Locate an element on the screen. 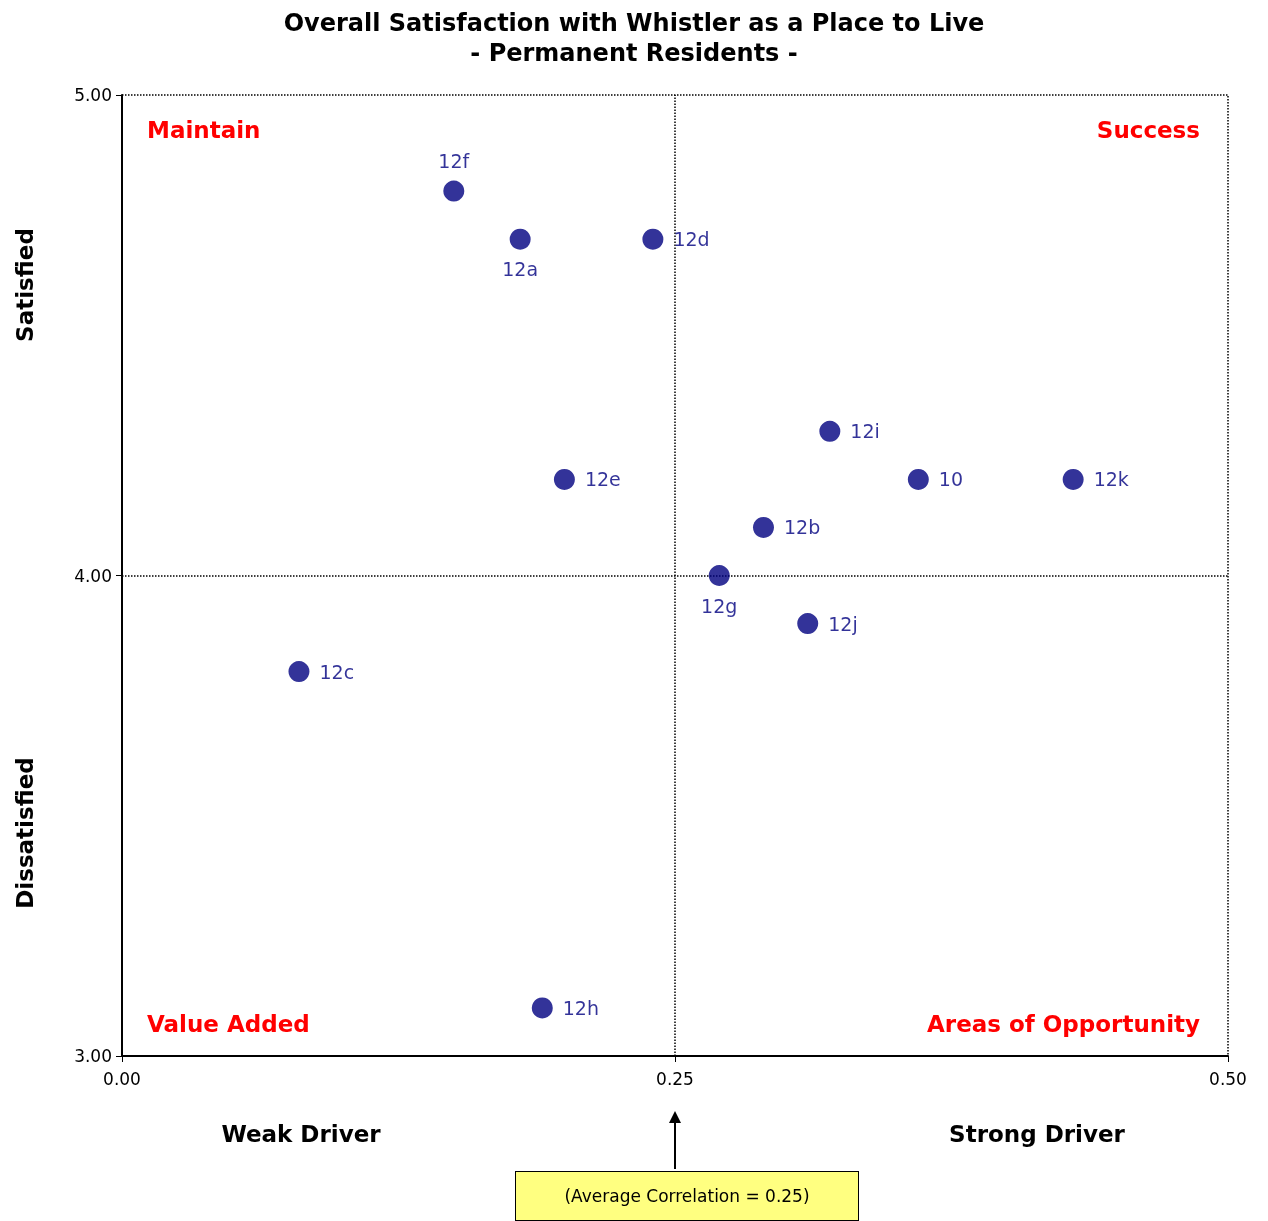 This screenshot has width=1268, height=1221. series-label: 12h is located at coordinates (580, 1007).